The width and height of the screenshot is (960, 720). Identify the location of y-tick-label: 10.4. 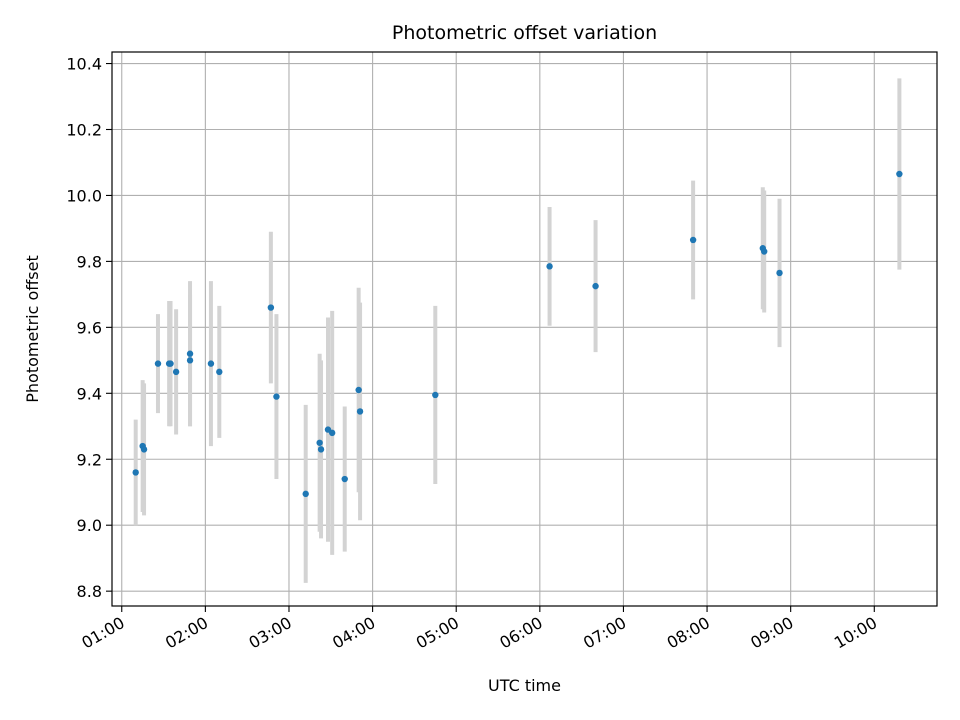
(84, 64).